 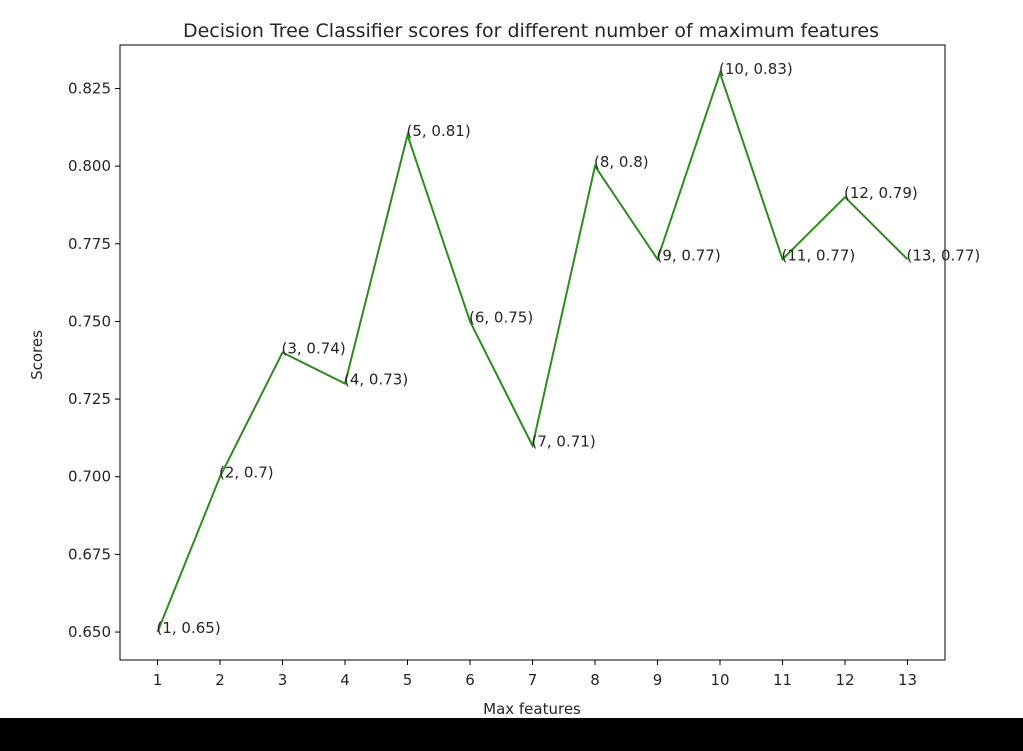 What do you see at coordinates (89, 399) in the screenshot?
I see `y-tick-label: 0.725` at bounding box center [89, 399].